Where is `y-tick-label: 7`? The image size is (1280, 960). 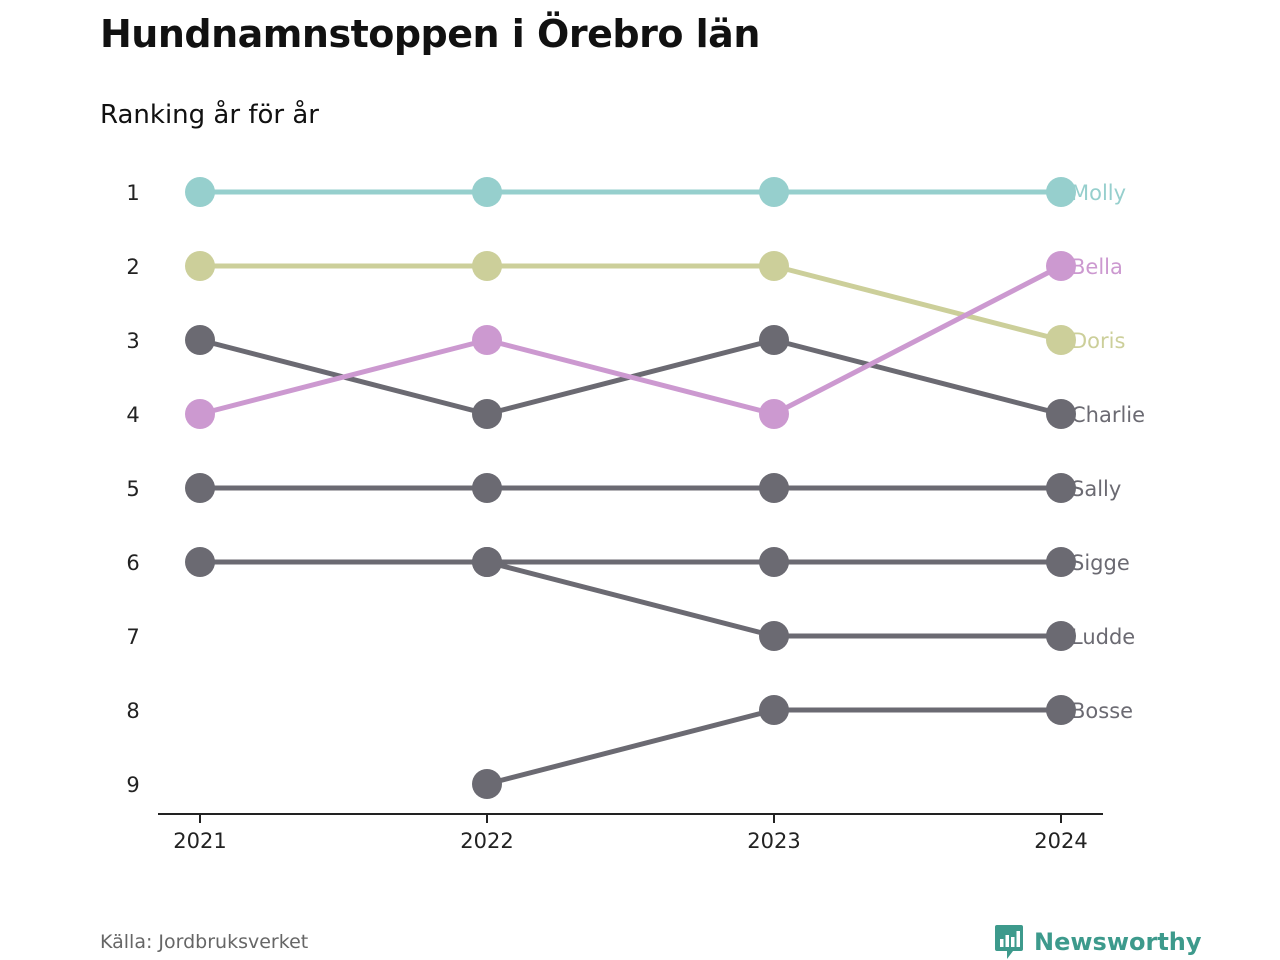
y-tick-label: 7 is located at coordinates (132, 637).